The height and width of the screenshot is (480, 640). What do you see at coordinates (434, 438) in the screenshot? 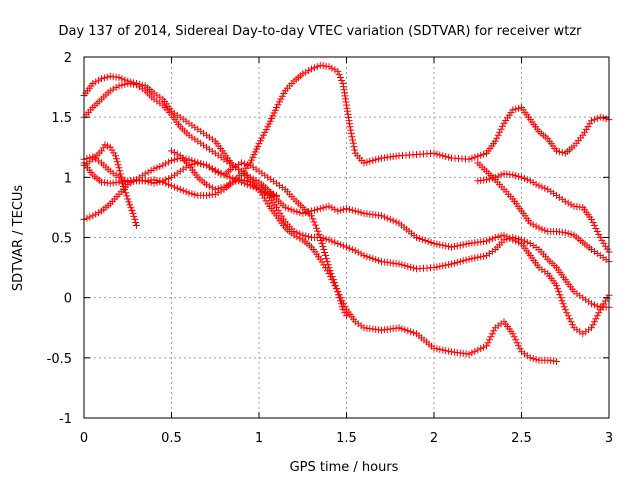
I see `x-tick-label: 2` at bounding box center [434, 438].